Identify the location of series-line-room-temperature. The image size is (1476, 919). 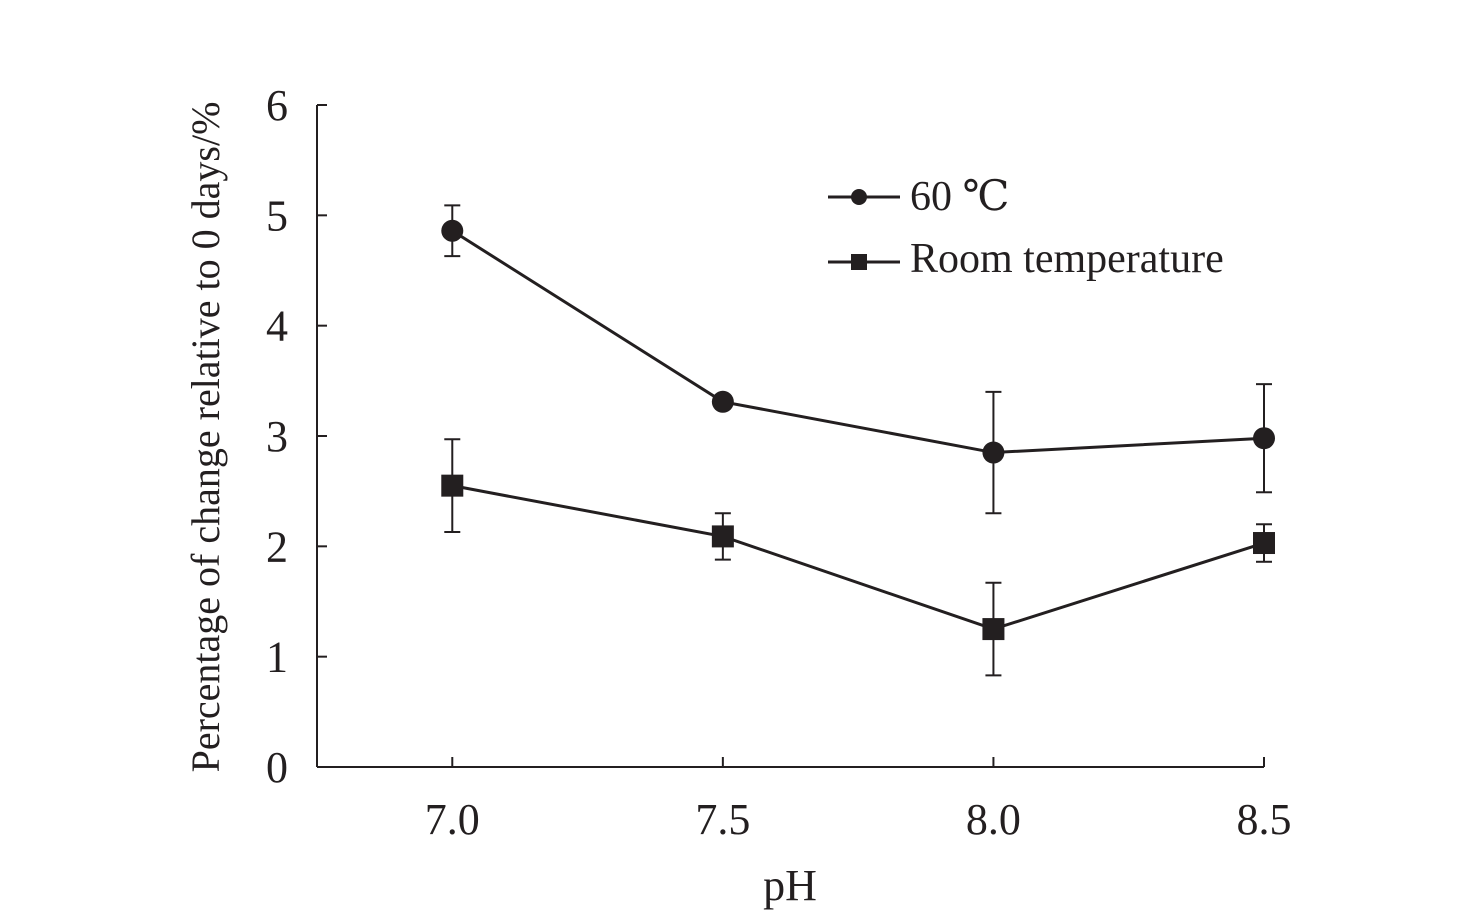
(858, 557).